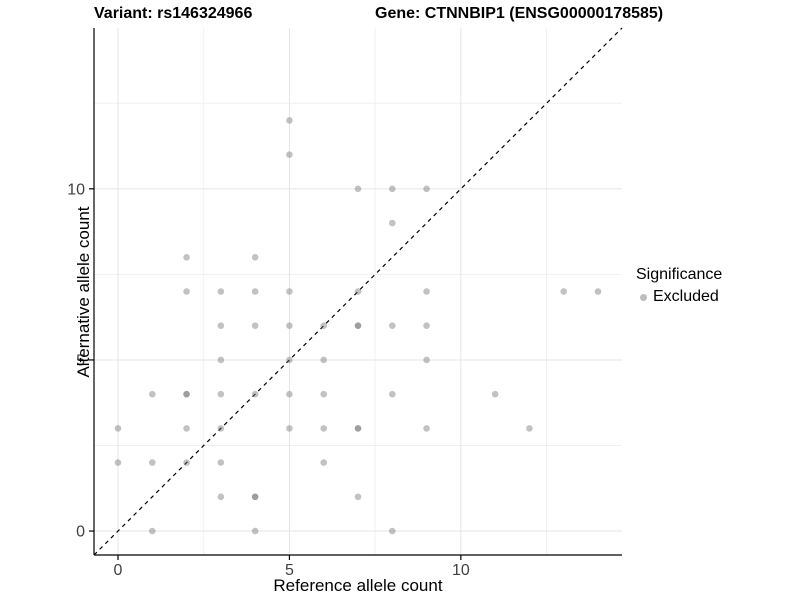 This screenshot has height=600, width=800. I want to click on x-axis-label: Reference allele count, so click(358, 585).